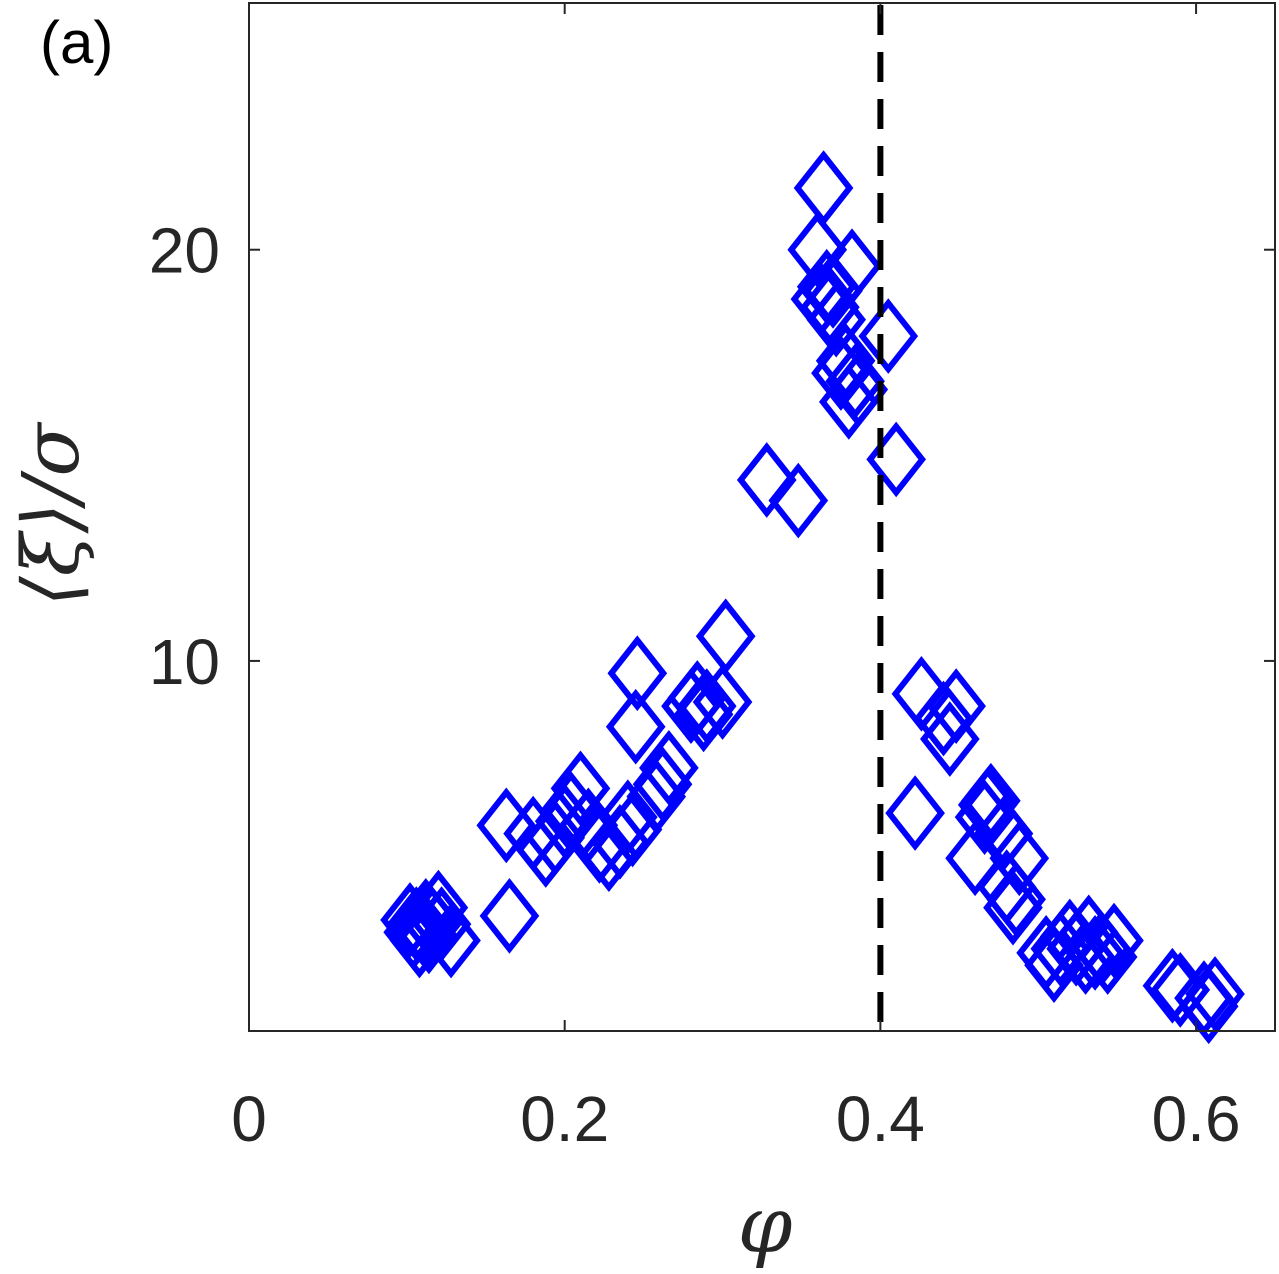 The width and height of the screenshot is (1279, 1274). Describe the element at coordinates (184, 662) in the screenshot. I see `y-tick-label: 10` at that location.